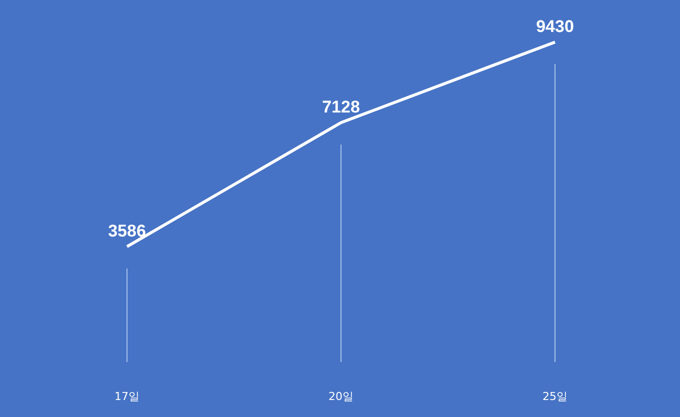 The height and width of the screenshot is (417, 680). I want to click on data-label: 9430, so click(555, 26).